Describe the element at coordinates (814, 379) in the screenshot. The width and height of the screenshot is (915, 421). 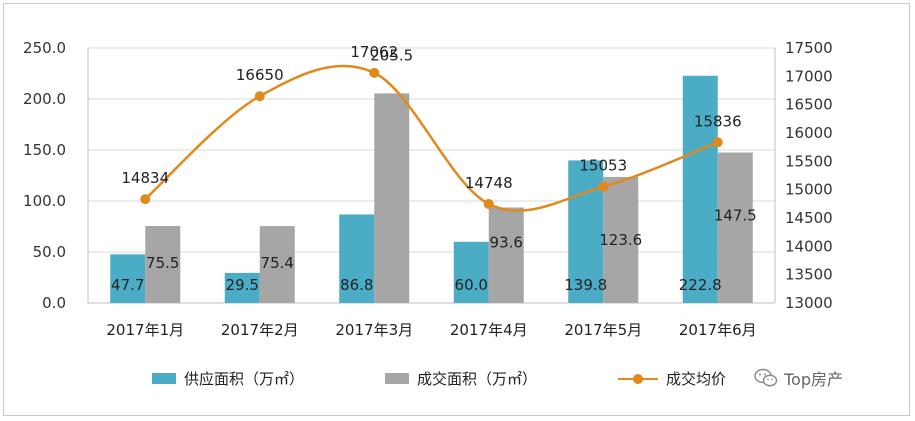
I see `watermark-text: Top房产` at that location.